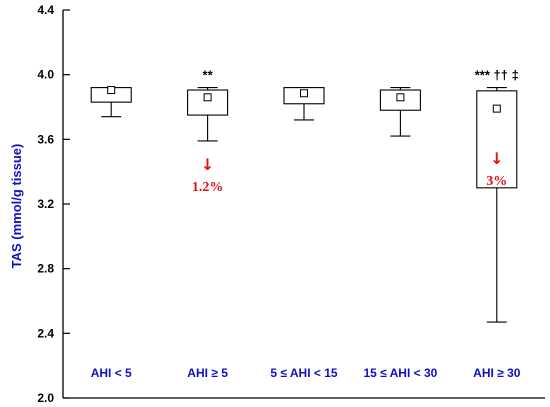  I want to click on category-label: AHI < 5, so click(111, 373).